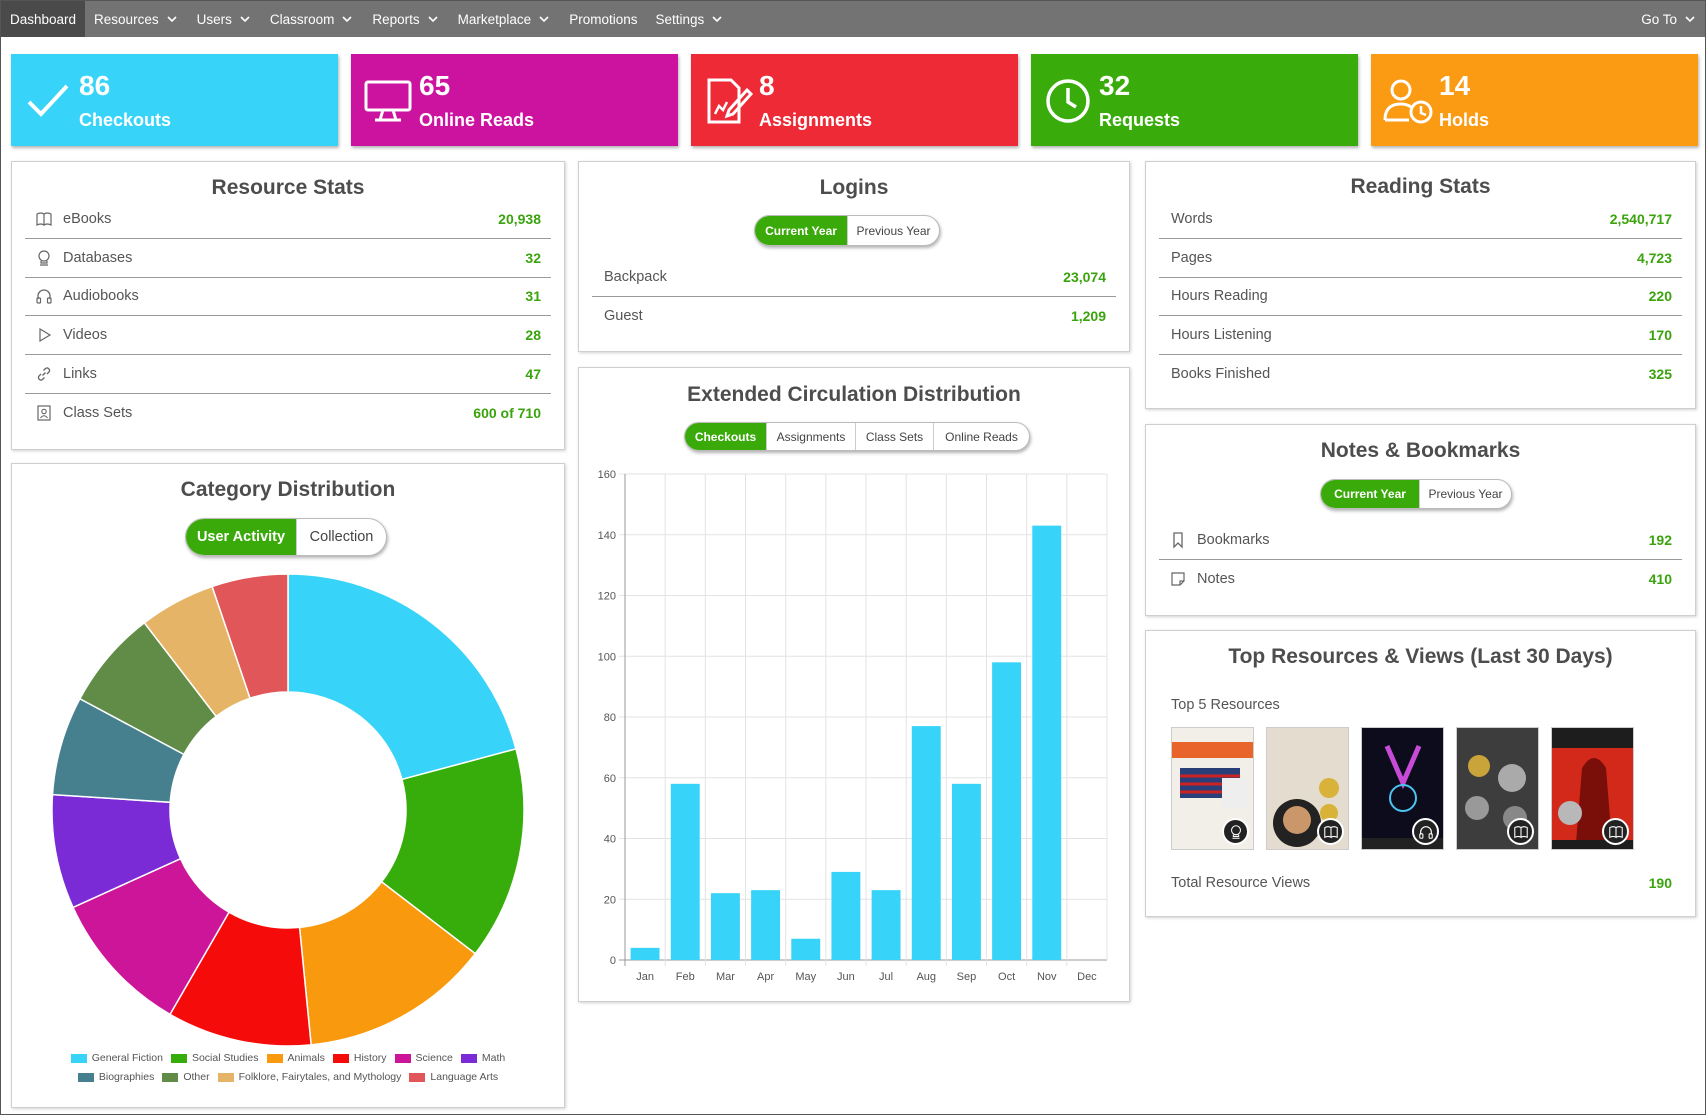 This screenshot has height=1115, width=1706. I want to click on nav-settings: Settings, so click(689, 19).